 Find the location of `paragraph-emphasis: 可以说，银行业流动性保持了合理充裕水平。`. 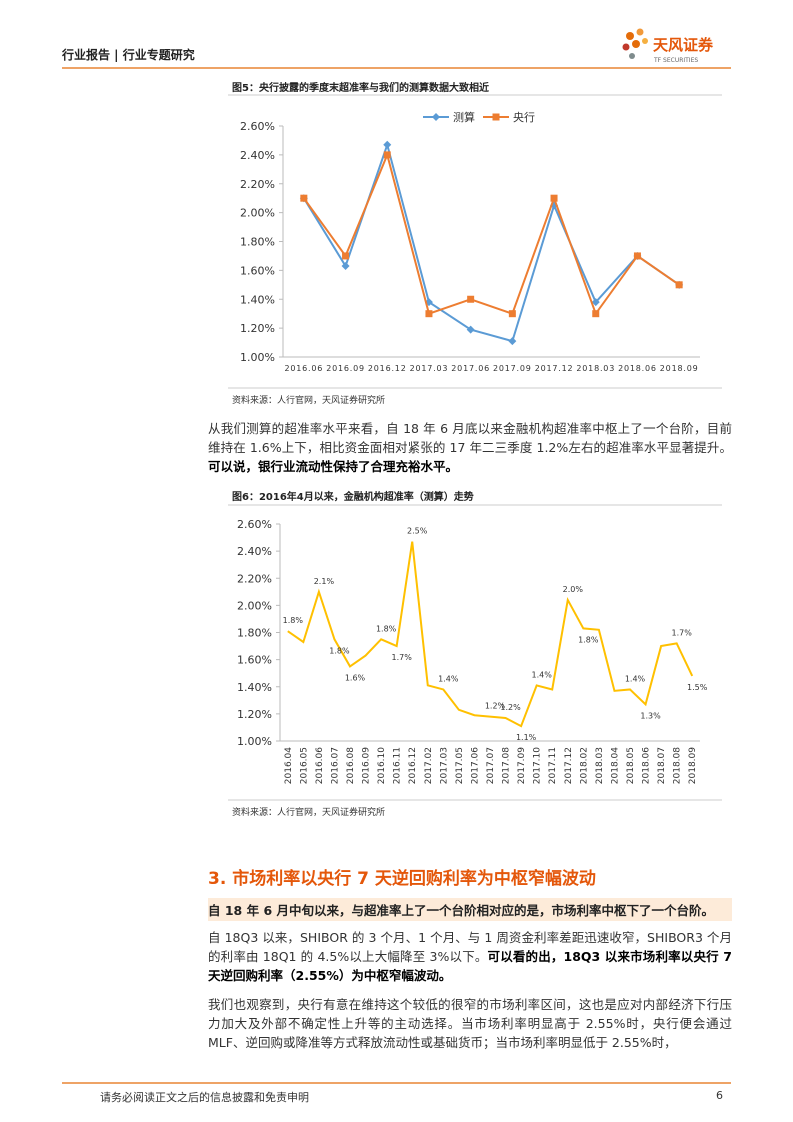

paragraph-emphasis: 可以说，银行业流动性保持了合理充裕水平。 is located at coordinates (333, 466).